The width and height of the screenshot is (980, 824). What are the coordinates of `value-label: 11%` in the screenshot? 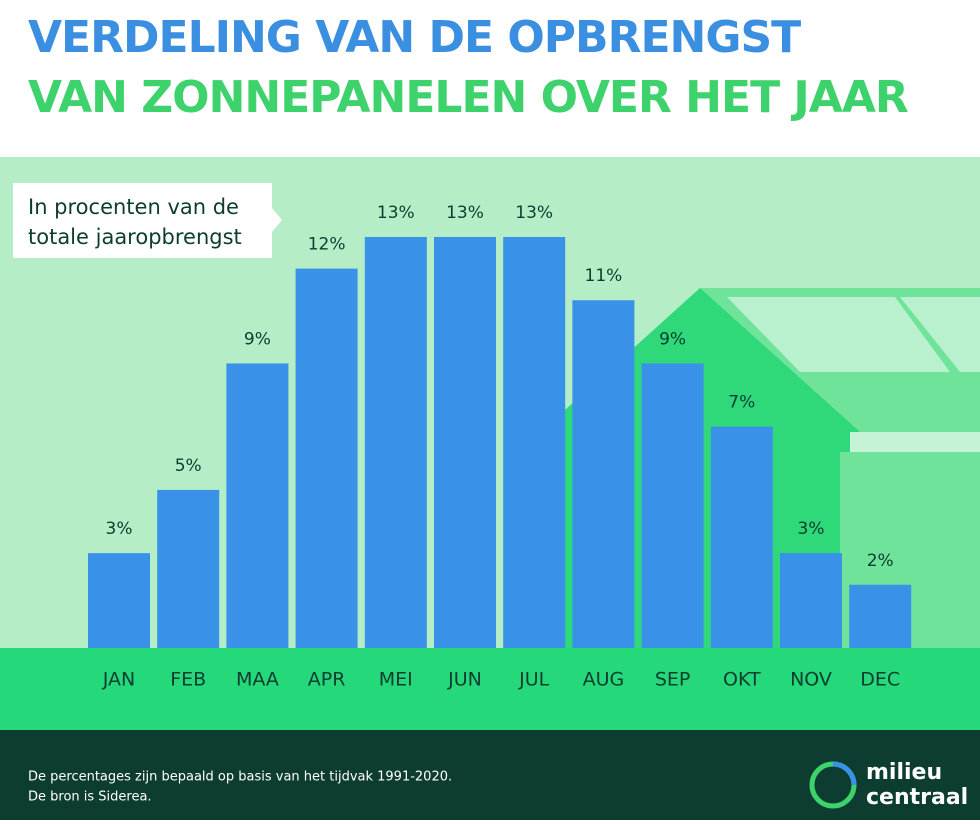 It's located at (604, 276).